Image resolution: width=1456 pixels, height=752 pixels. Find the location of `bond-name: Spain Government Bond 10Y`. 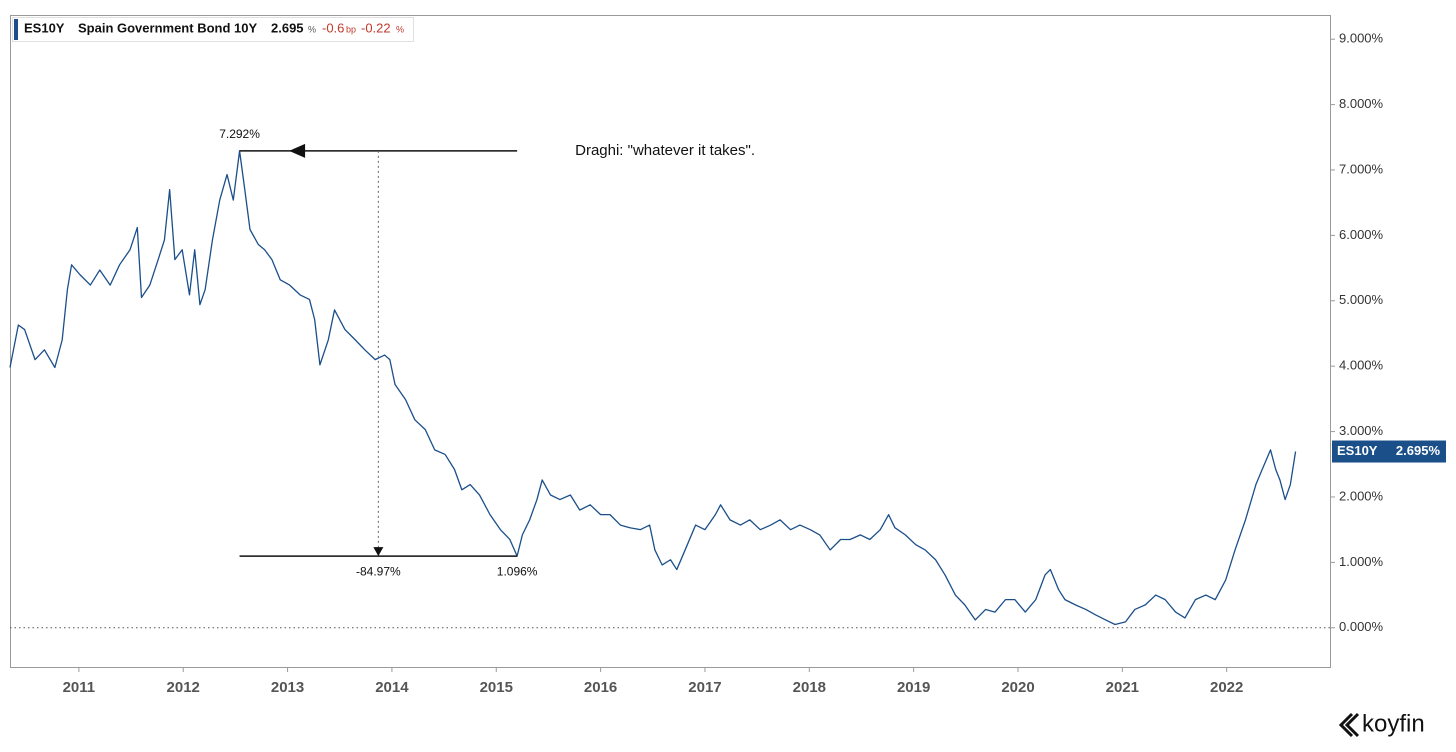

bond-name: Spain Government Bond 10Y is located at coordinates (167, 27).